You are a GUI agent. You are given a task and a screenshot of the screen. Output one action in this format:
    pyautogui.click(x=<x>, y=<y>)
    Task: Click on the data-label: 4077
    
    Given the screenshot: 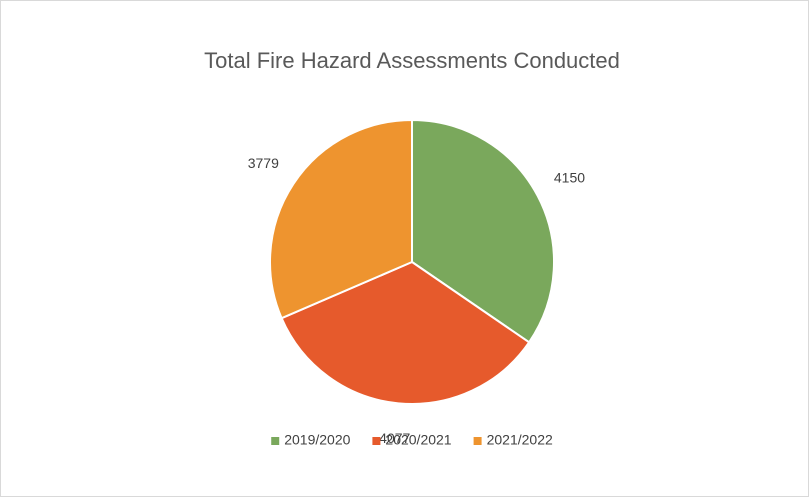 What is the action you would take?
    pyautogui.click(x=394, y=438)
    